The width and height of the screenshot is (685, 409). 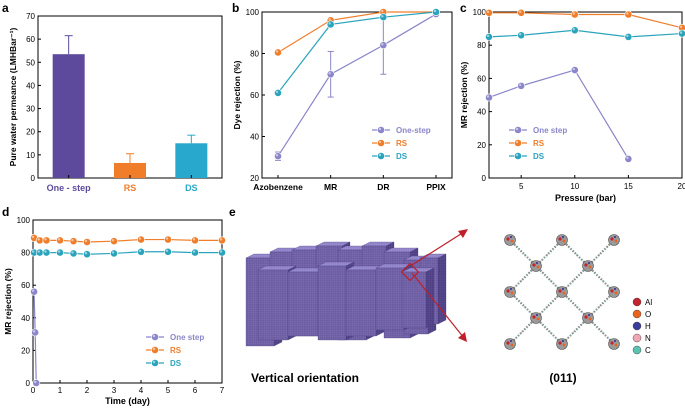 I want to click on bar-rs, so click(x=130, y=170).